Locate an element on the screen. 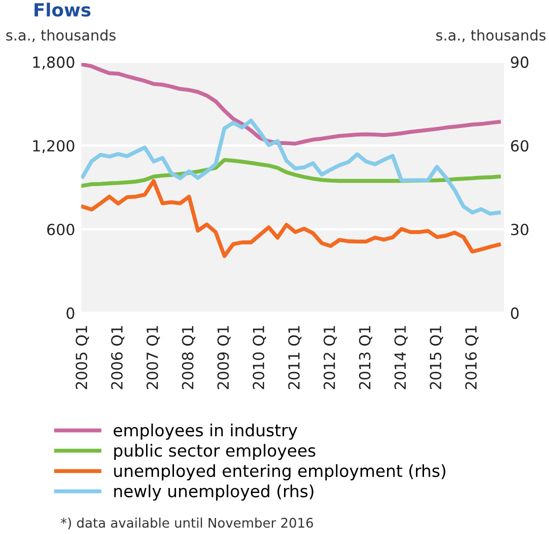  x-tick-label: 2007 Q1 is located at coordinates (153, 358).